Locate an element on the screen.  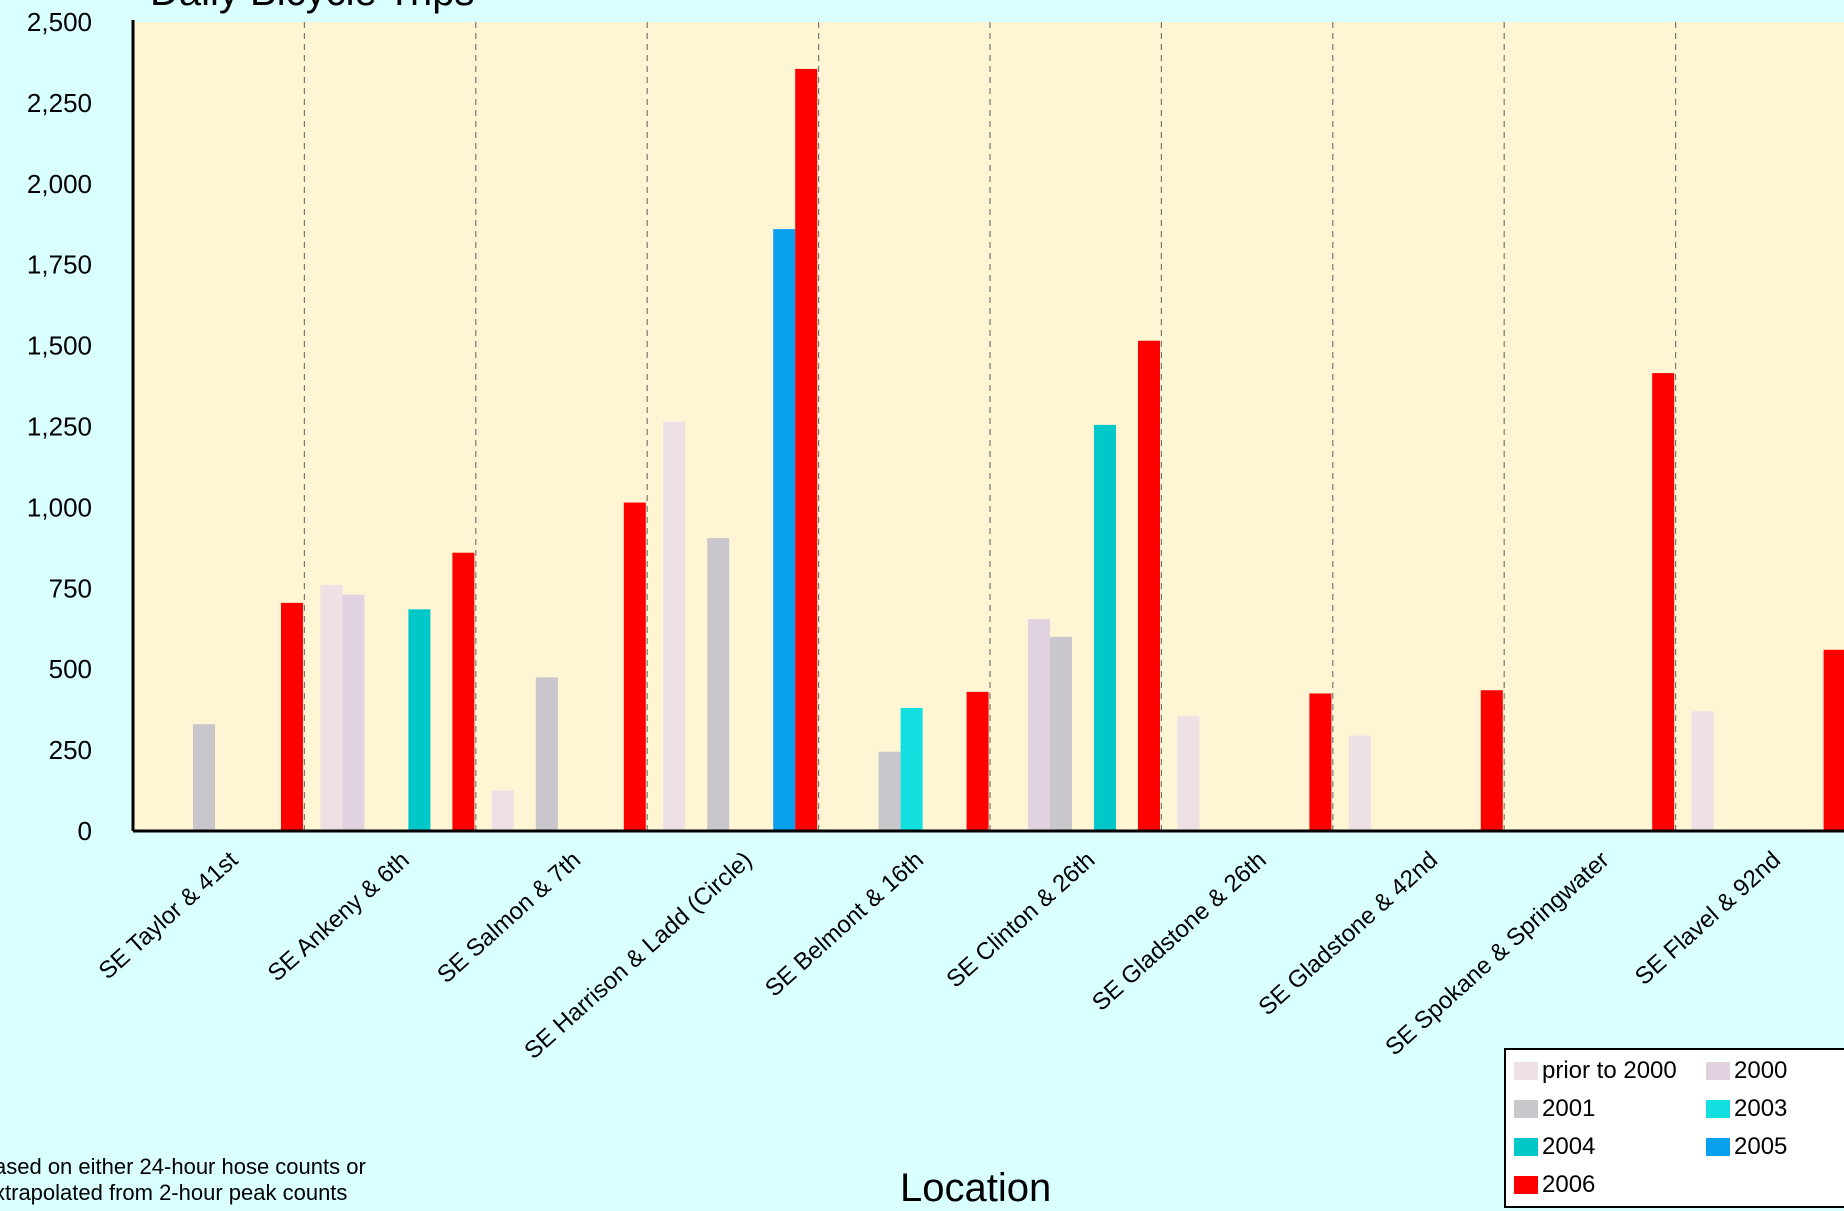
x-category-label: SE Gladstone & 26th is located at coordinates (1179, 931).